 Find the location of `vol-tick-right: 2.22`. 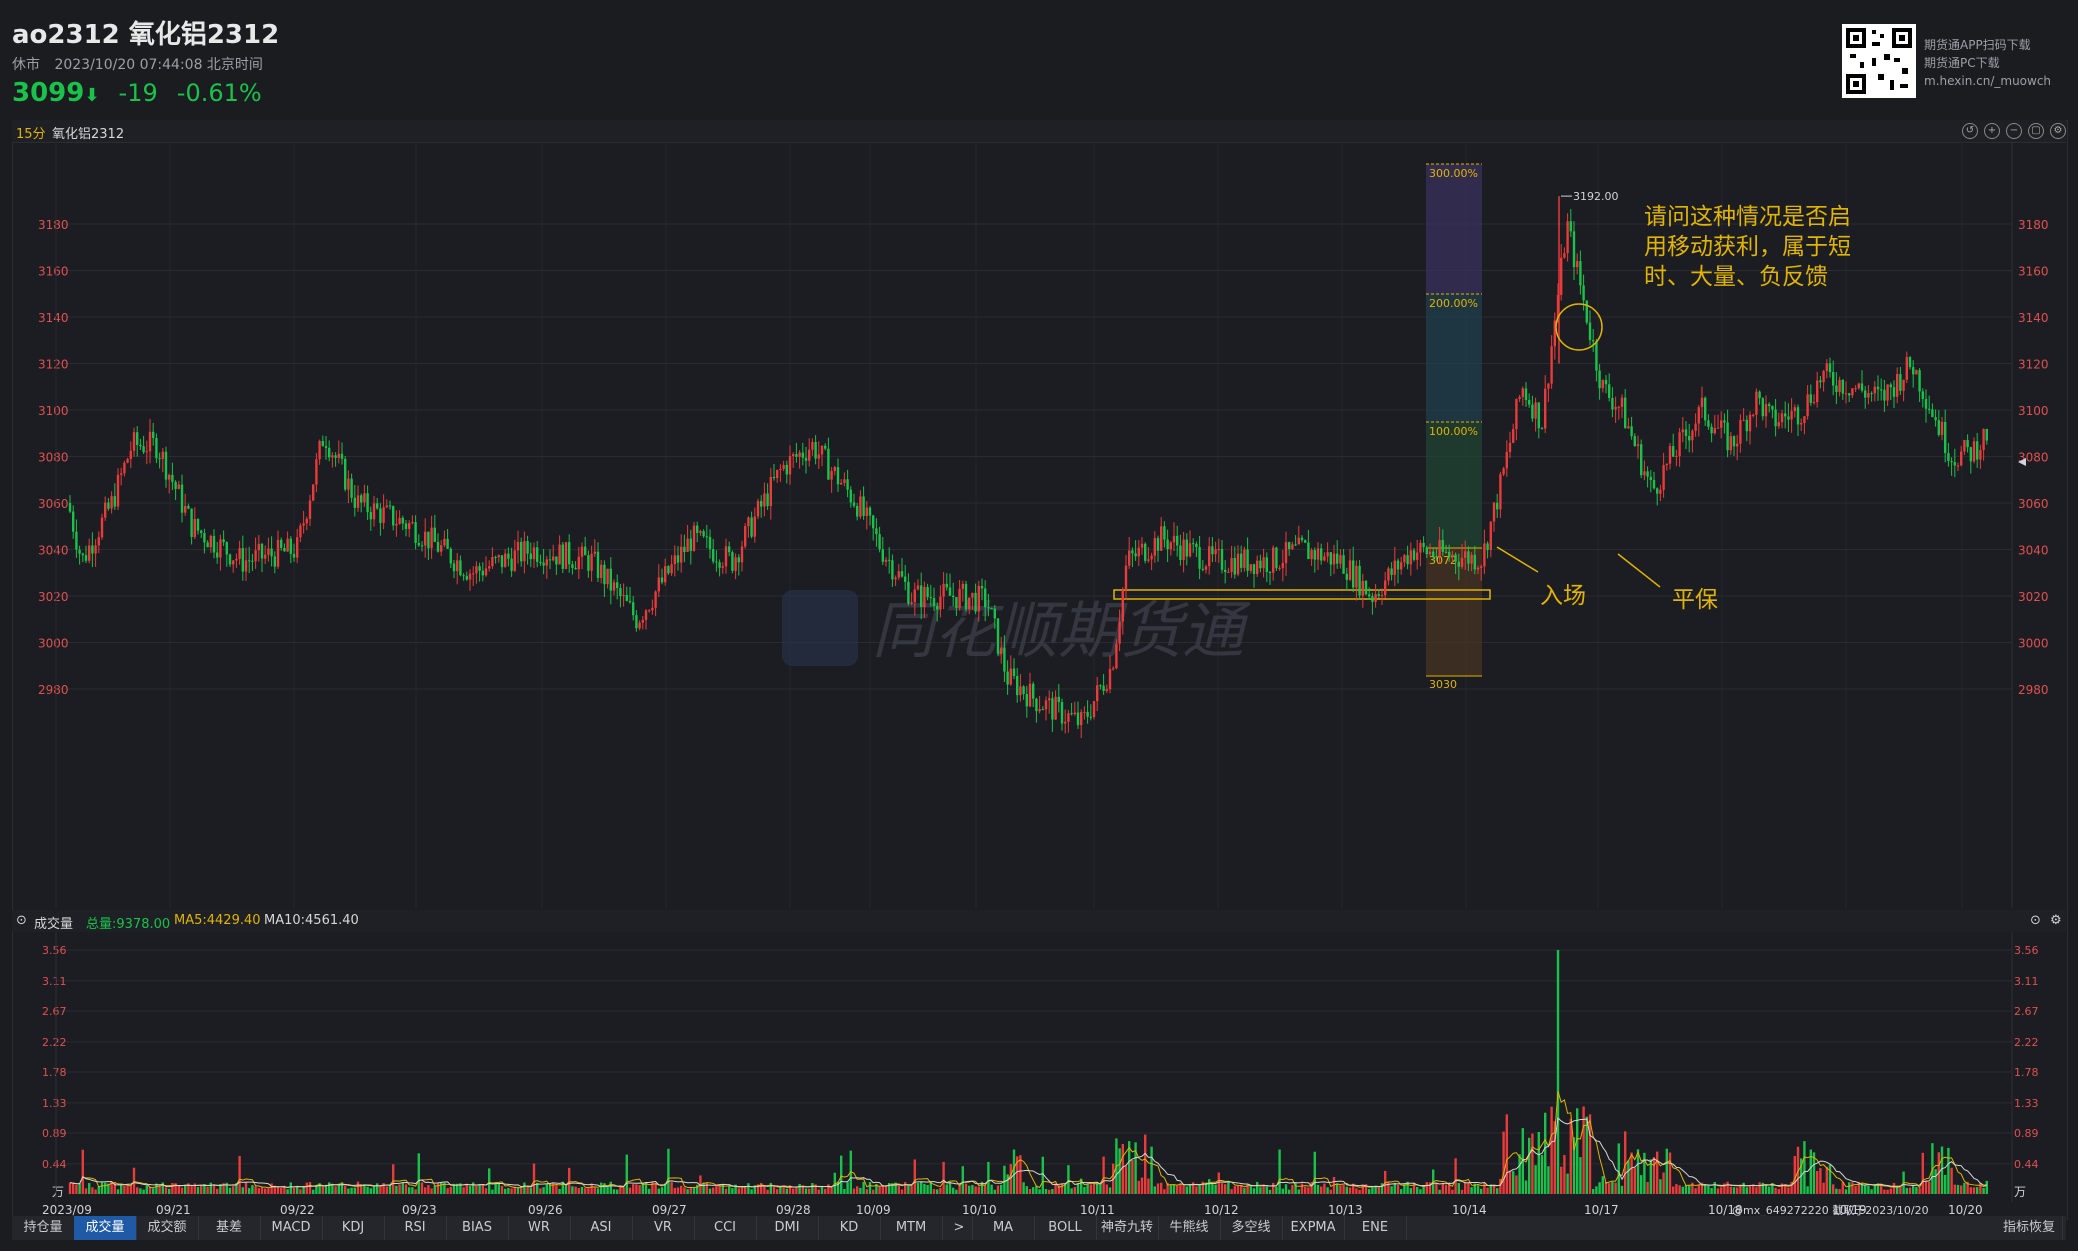

vol-tick-right: 2.22 is located at coordinates (2026, 1042).